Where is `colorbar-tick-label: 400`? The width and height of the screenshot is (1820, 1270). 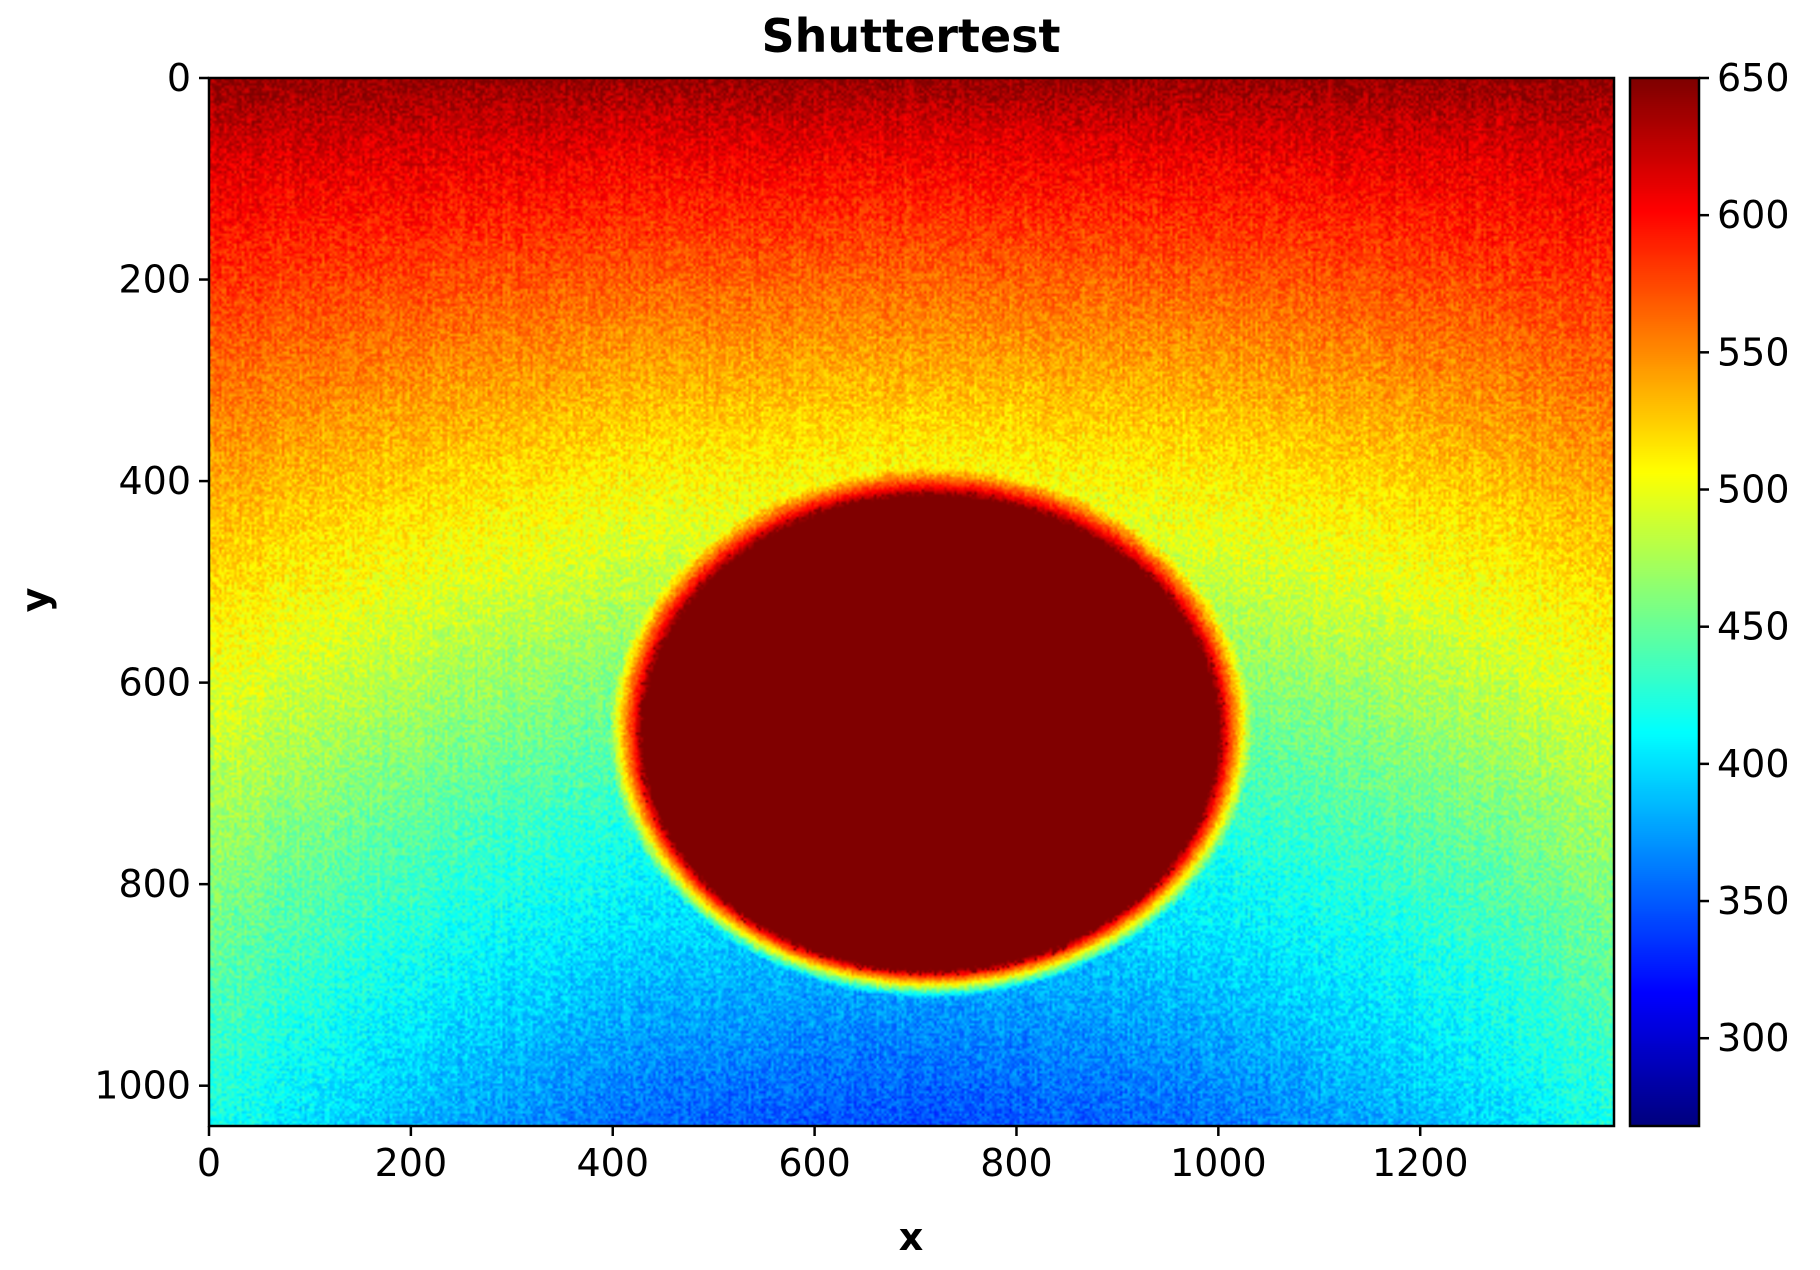
colorbar-tick-label: 400 is located at coordinates (1753, 764).